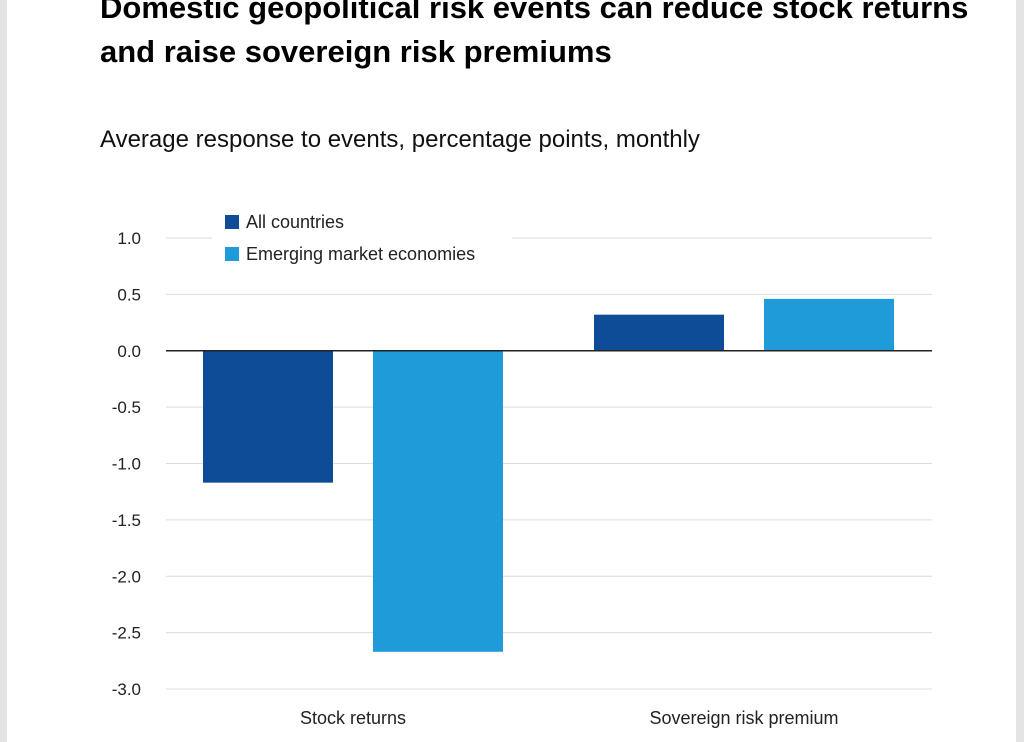  I want to click on y-tick-label: 1.0, so click(129, 238).